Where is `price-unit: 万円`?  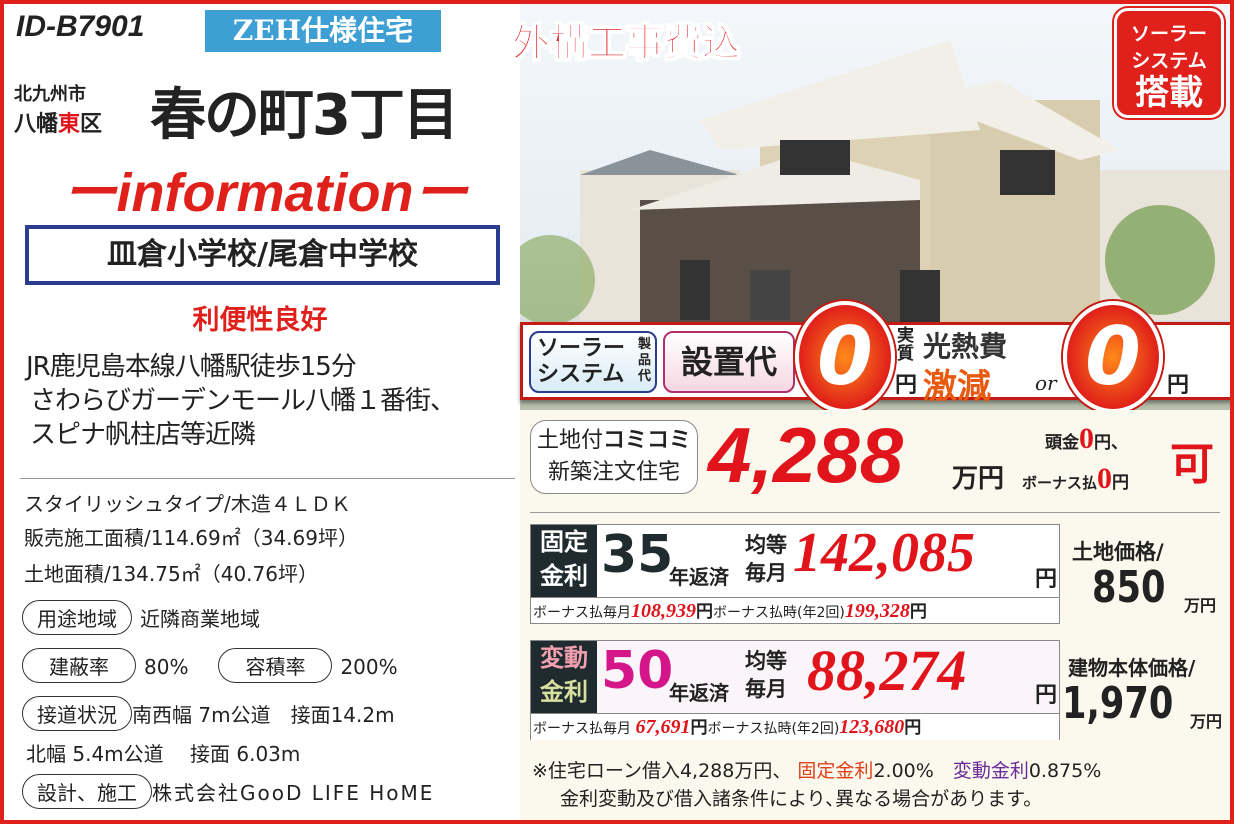
price-unit: 万円 is located at coordinates (978, 479).